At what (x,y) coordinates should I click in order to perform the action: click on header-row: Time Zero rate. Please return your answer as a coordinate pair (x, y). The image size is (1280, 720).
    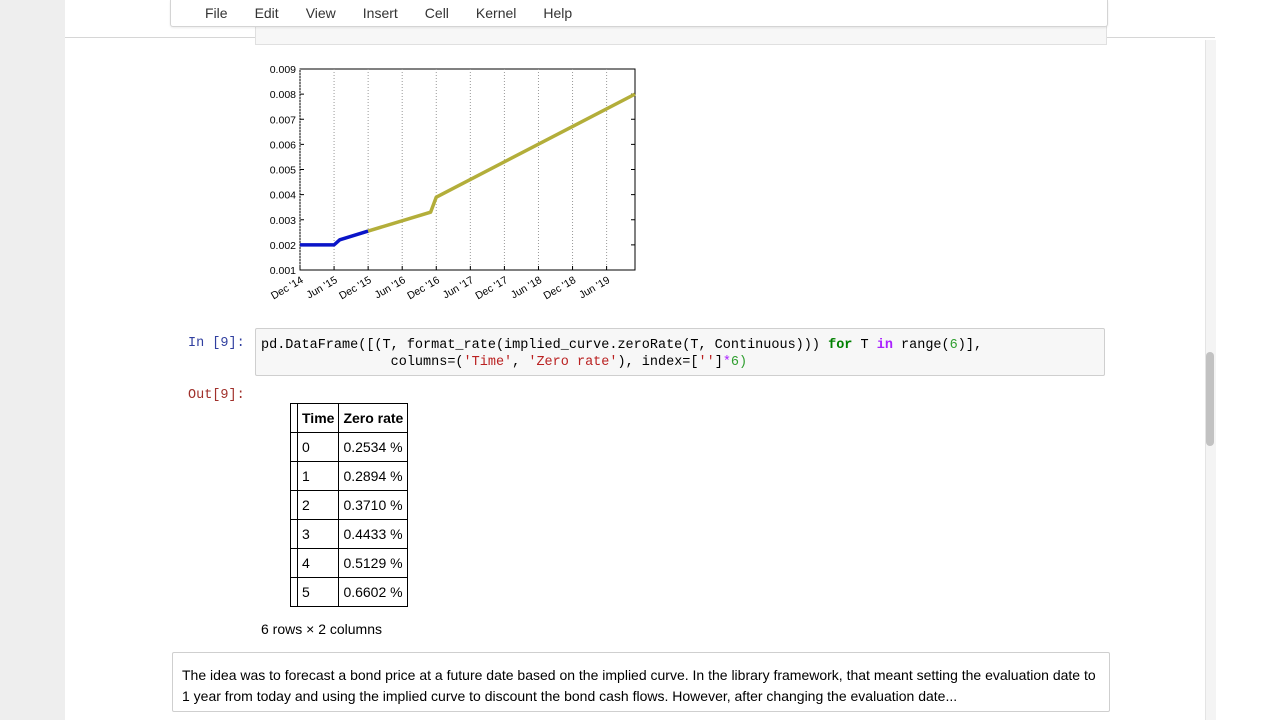
    Looking at the image, I should click on (349, 418).